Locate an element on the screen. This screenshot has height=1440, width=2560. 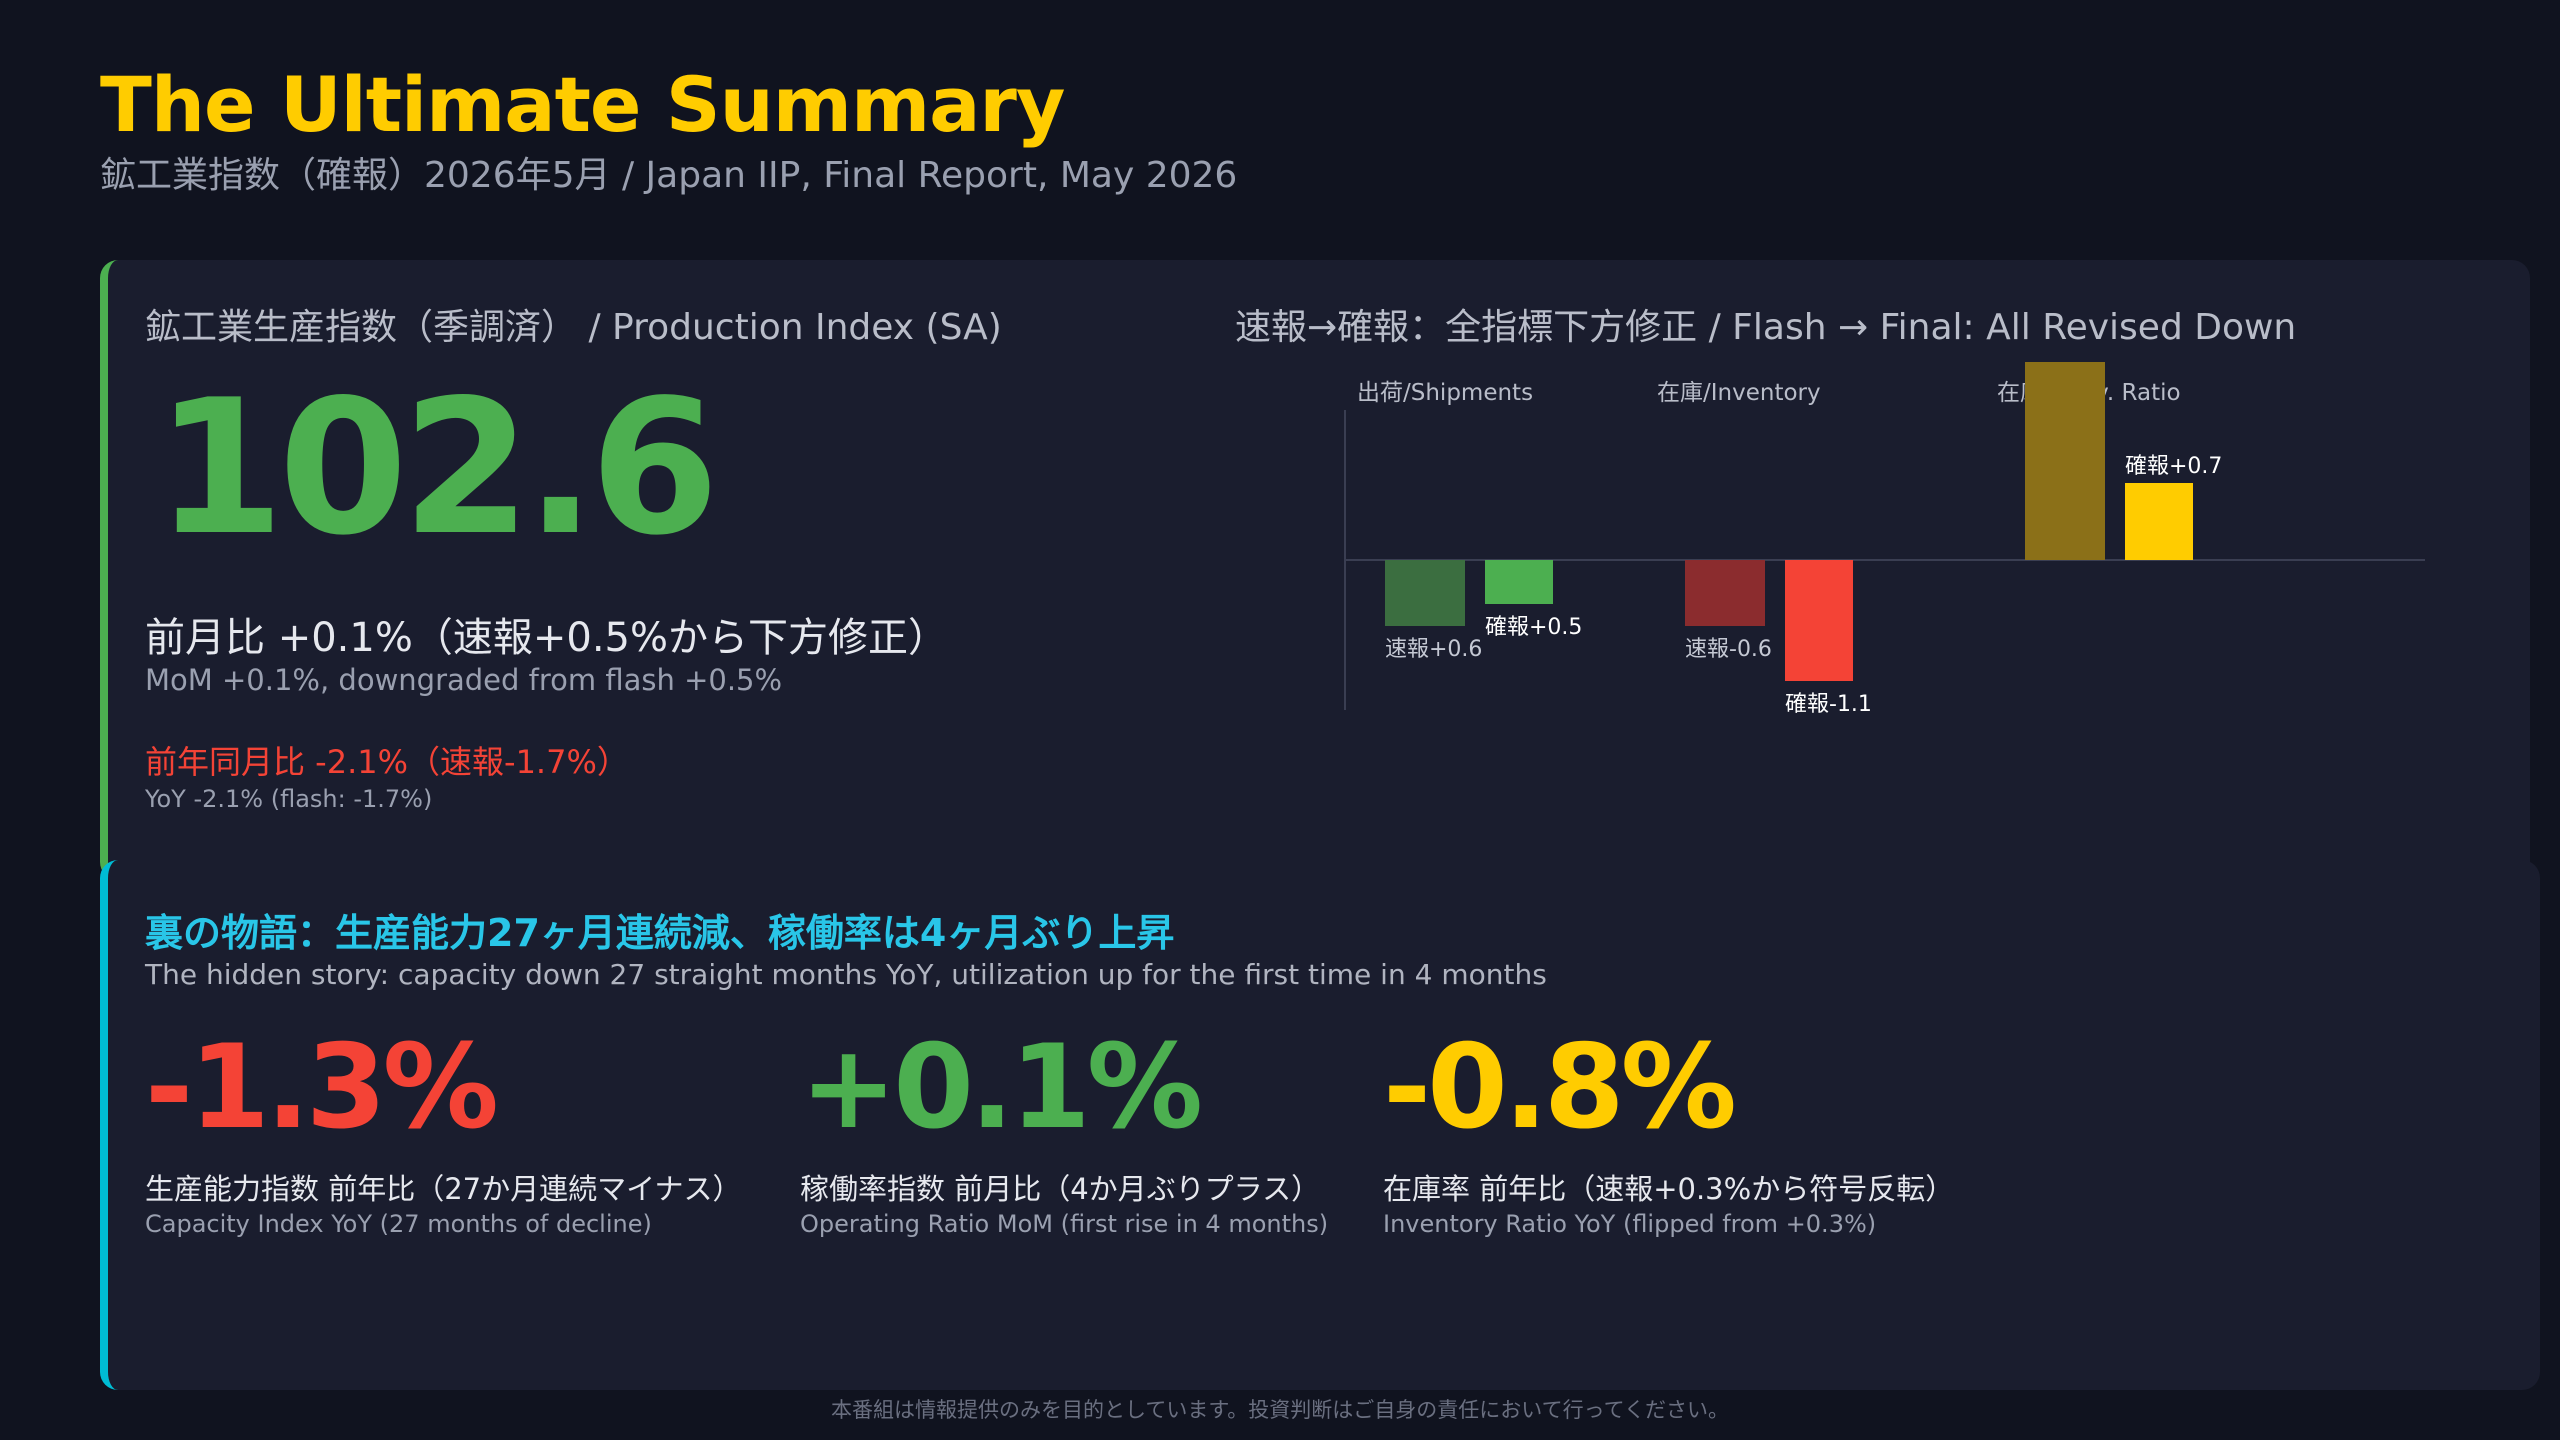
yoy-line: 前年同月比 -2.1%（速報-1.7%） is located at coordinates (387, 762).